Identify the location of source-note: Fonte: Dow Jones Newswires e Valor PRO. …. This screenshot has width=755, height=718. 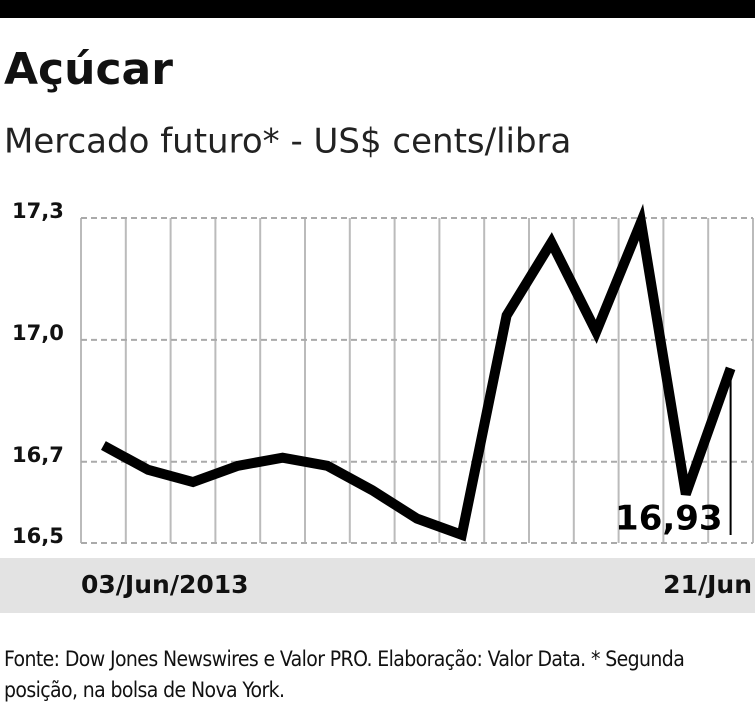
(344, 674).